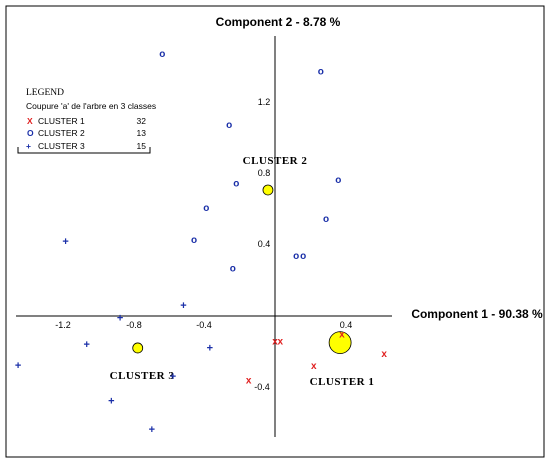 The width and height of the screenshot is (550, 468). Describe the element at coordinates (264, 173) in the screenshot. I see `y-tick-label: 0.8` at that location.